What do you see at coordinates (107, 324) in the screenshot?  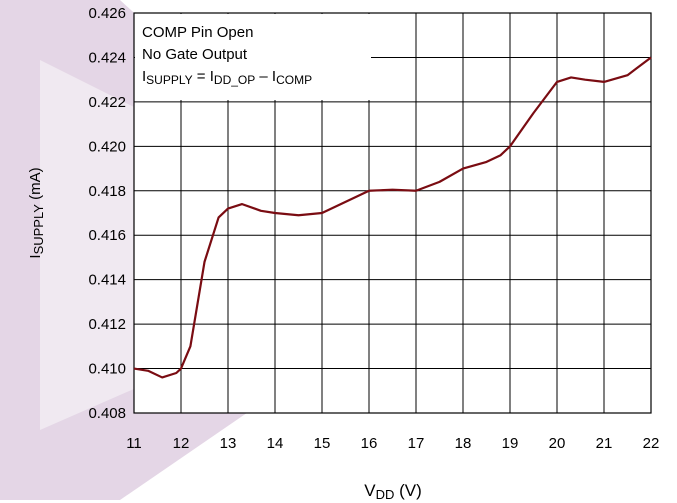 I see `y-tick-label: 0.412` at bounding box center [107, 324].